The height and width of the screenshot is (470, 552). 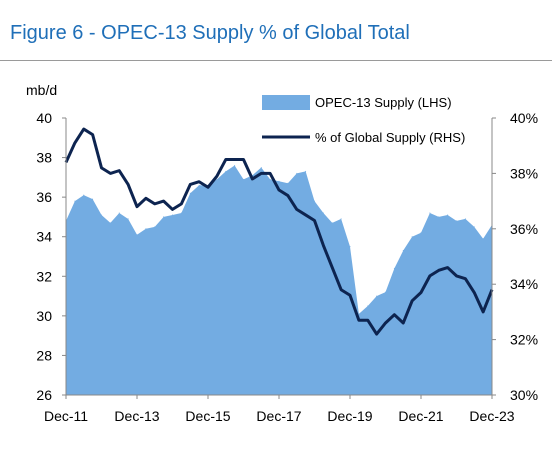 What do you see at coordinates (276, 60) in the screenshot?
I see `title-divider` at bounding box center [276, 60].